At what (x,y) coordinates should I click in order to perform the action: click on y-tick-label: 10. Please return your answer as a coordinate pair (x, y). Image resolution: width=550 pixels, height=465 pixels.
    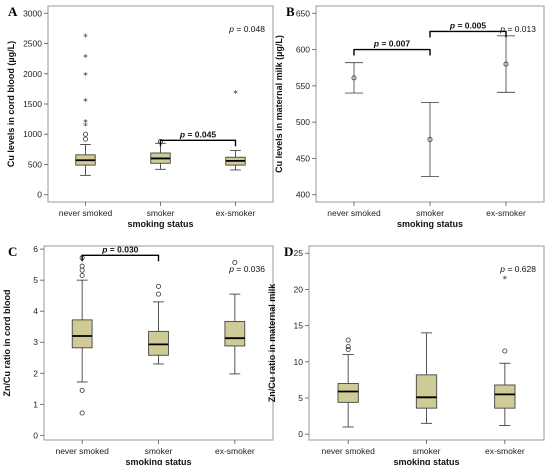
    Looking at the image, I should click on (299, 362).